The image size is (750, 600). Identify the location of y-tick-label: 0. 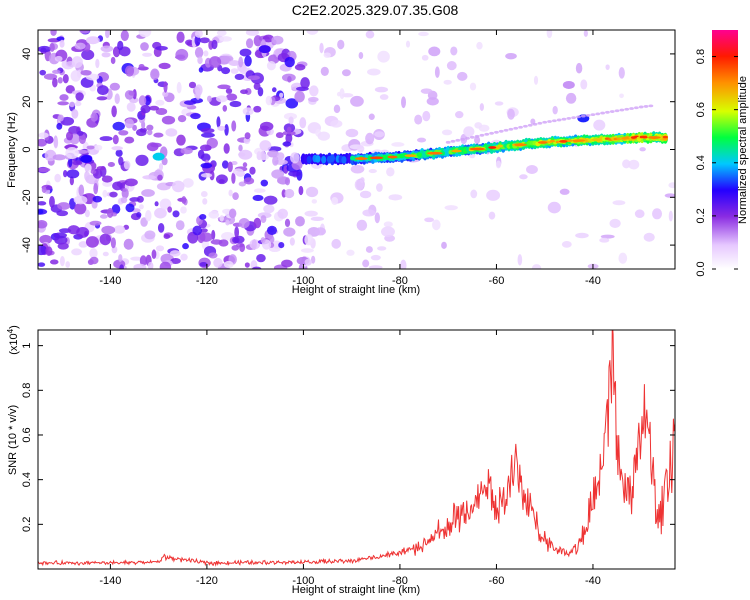
(27, 149).